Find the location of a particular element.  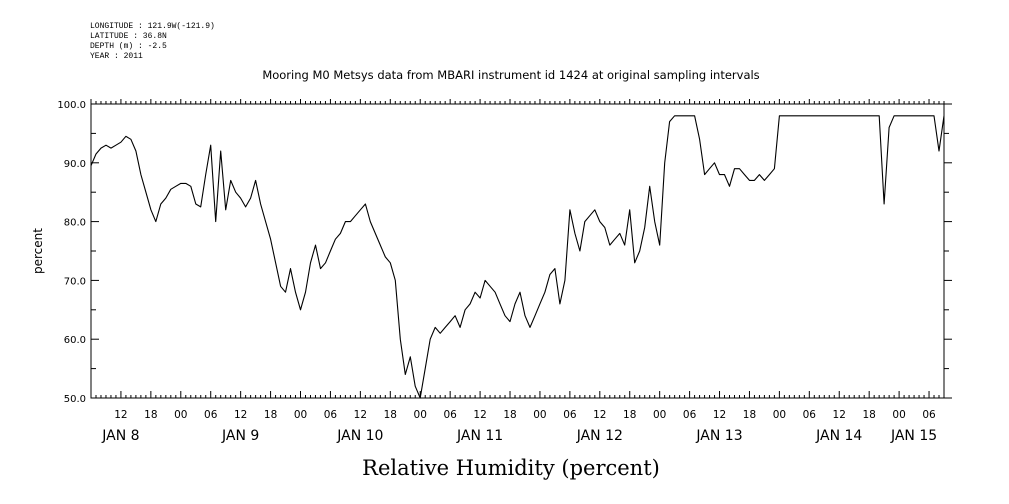

x-day-label: JAN 13 is located at coordinates (718, 436).